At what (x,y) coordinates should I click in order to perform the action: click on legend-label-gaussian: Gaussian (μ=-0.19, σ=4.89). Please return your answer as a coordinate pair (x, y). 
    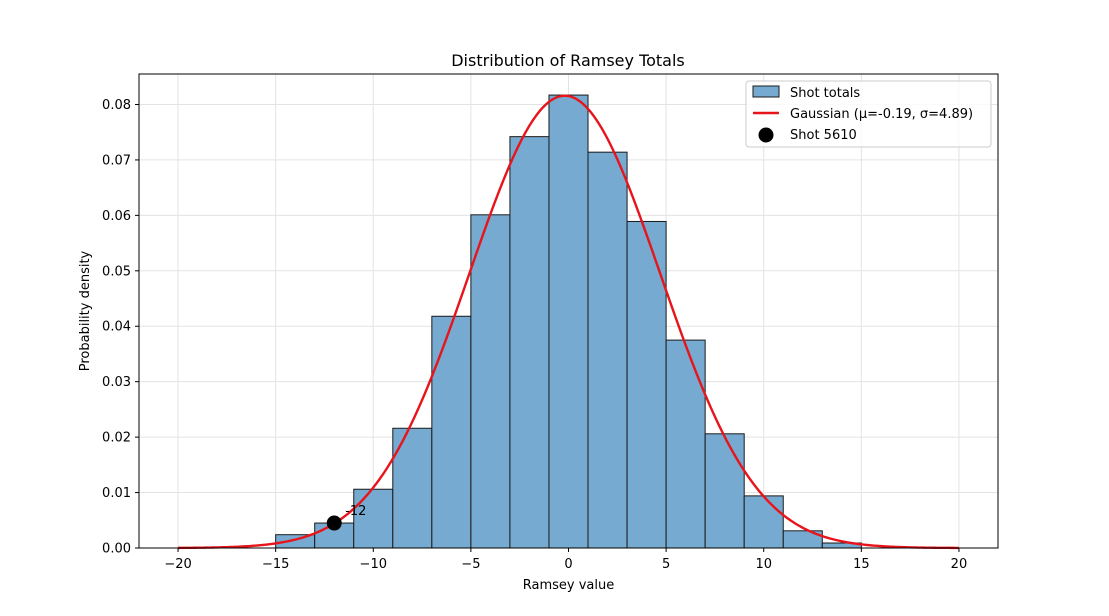
    Looking at the image, I should click on (881, 114).